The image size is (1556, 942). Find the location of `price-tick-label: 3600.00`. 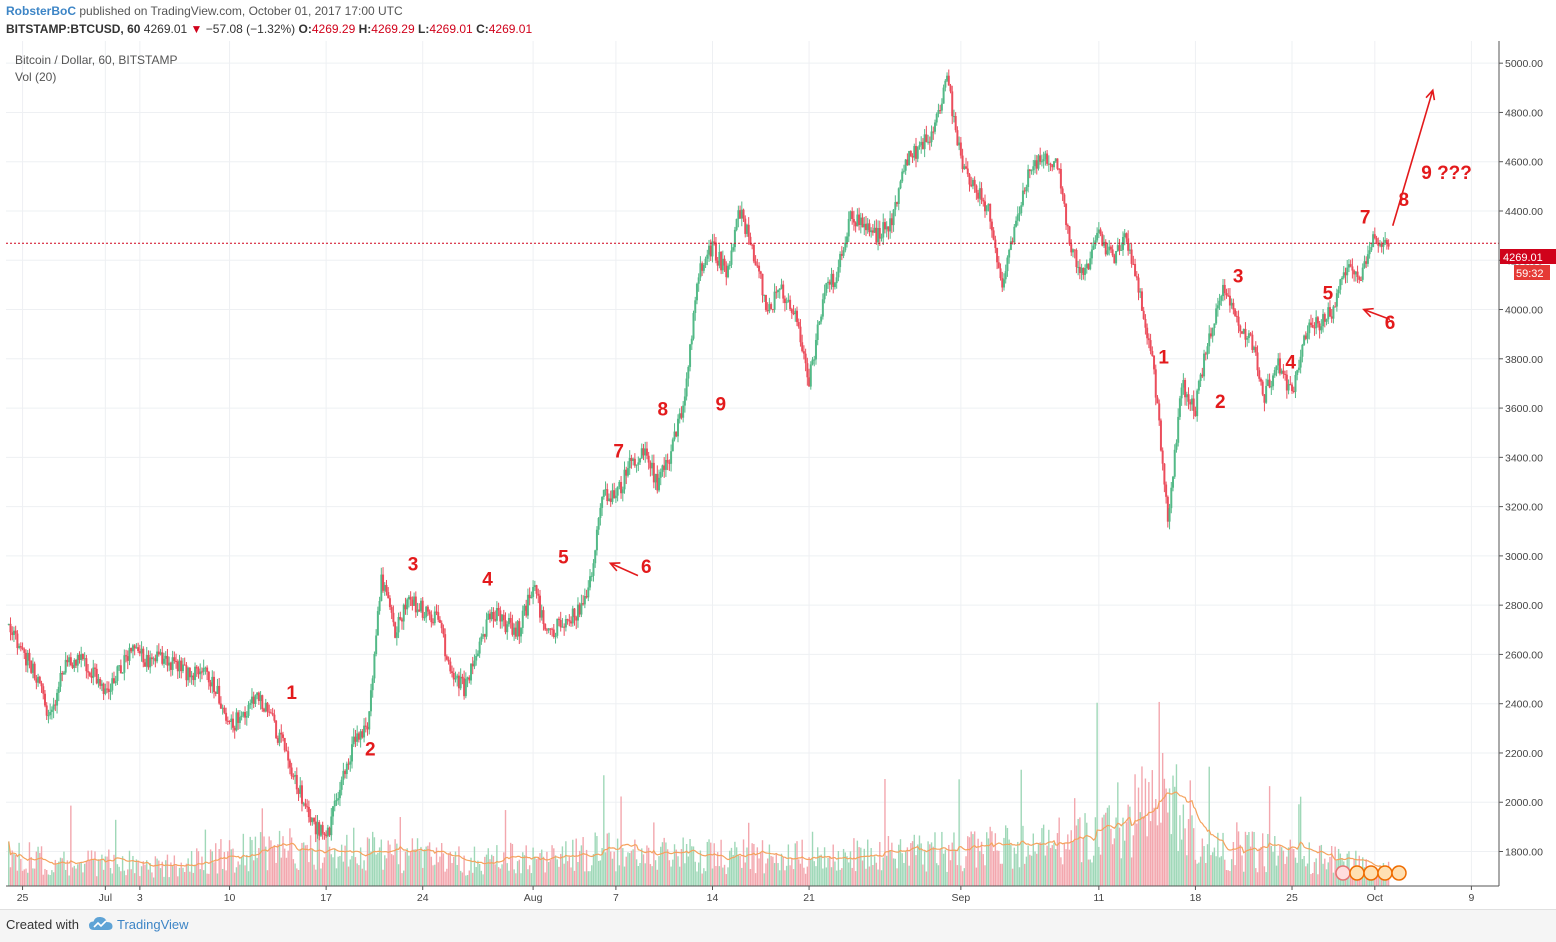

price-tick-label: 3600.00 is located at coordinates (1524, 409).